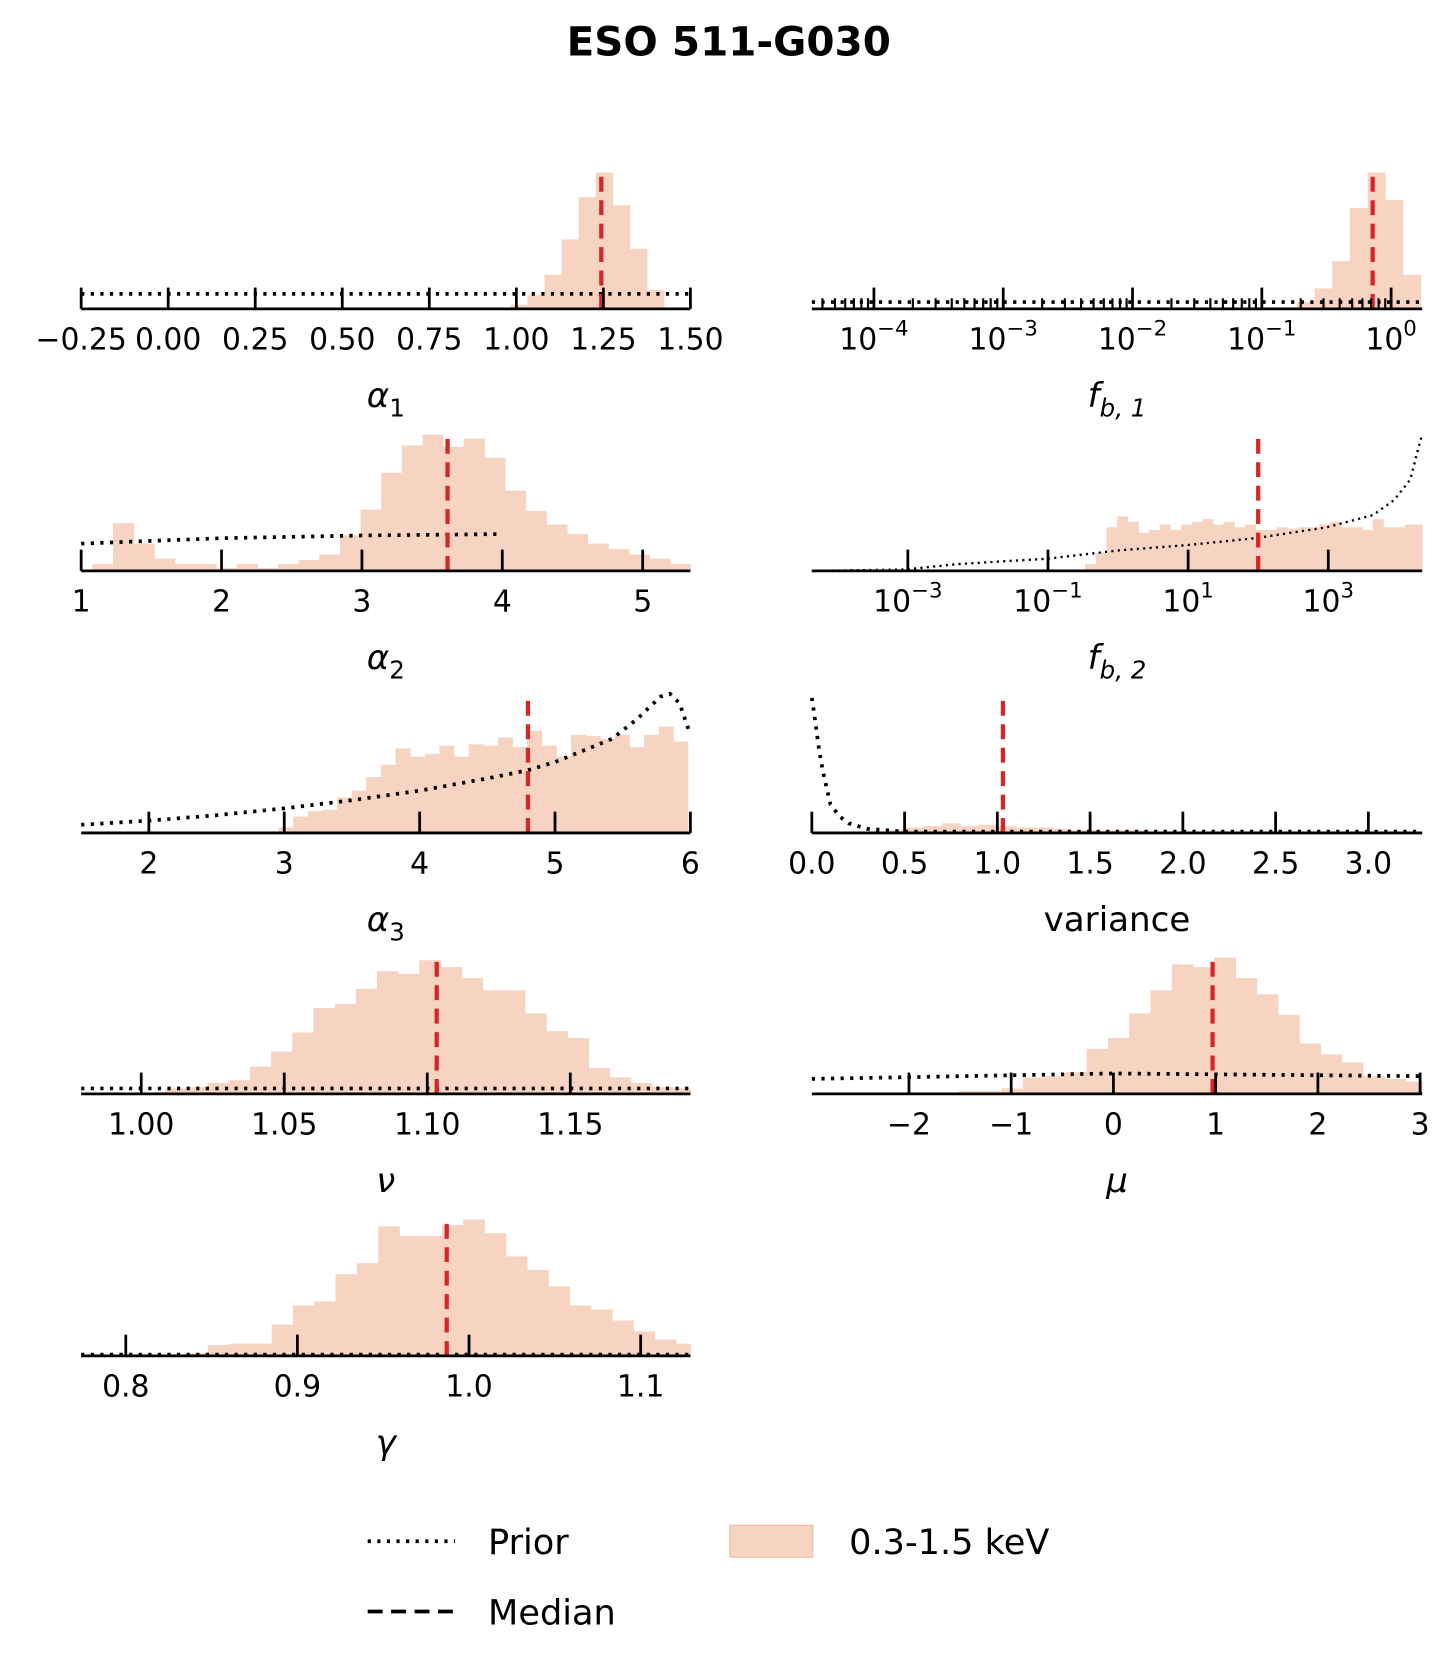 This screenshot has width=1449, height=1668. I want to click on x-axis-label: μ, so click(1116, 1181).